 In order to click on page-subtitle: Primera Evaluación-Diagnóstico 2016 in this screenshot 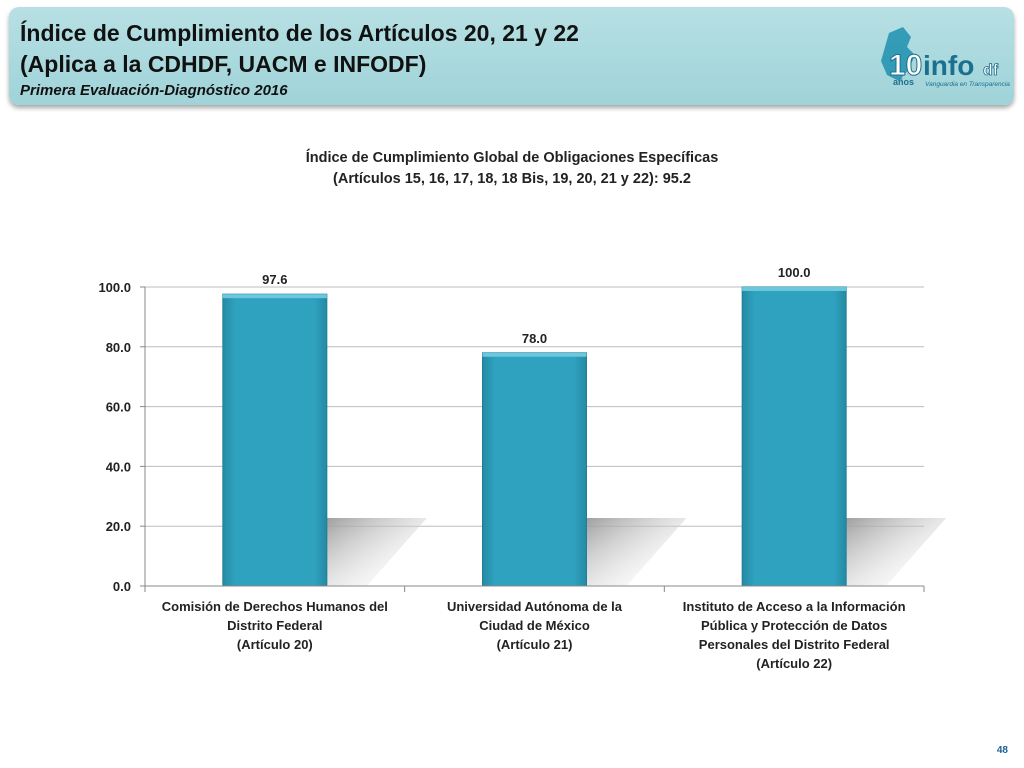, I will do `click(154, 90)`.